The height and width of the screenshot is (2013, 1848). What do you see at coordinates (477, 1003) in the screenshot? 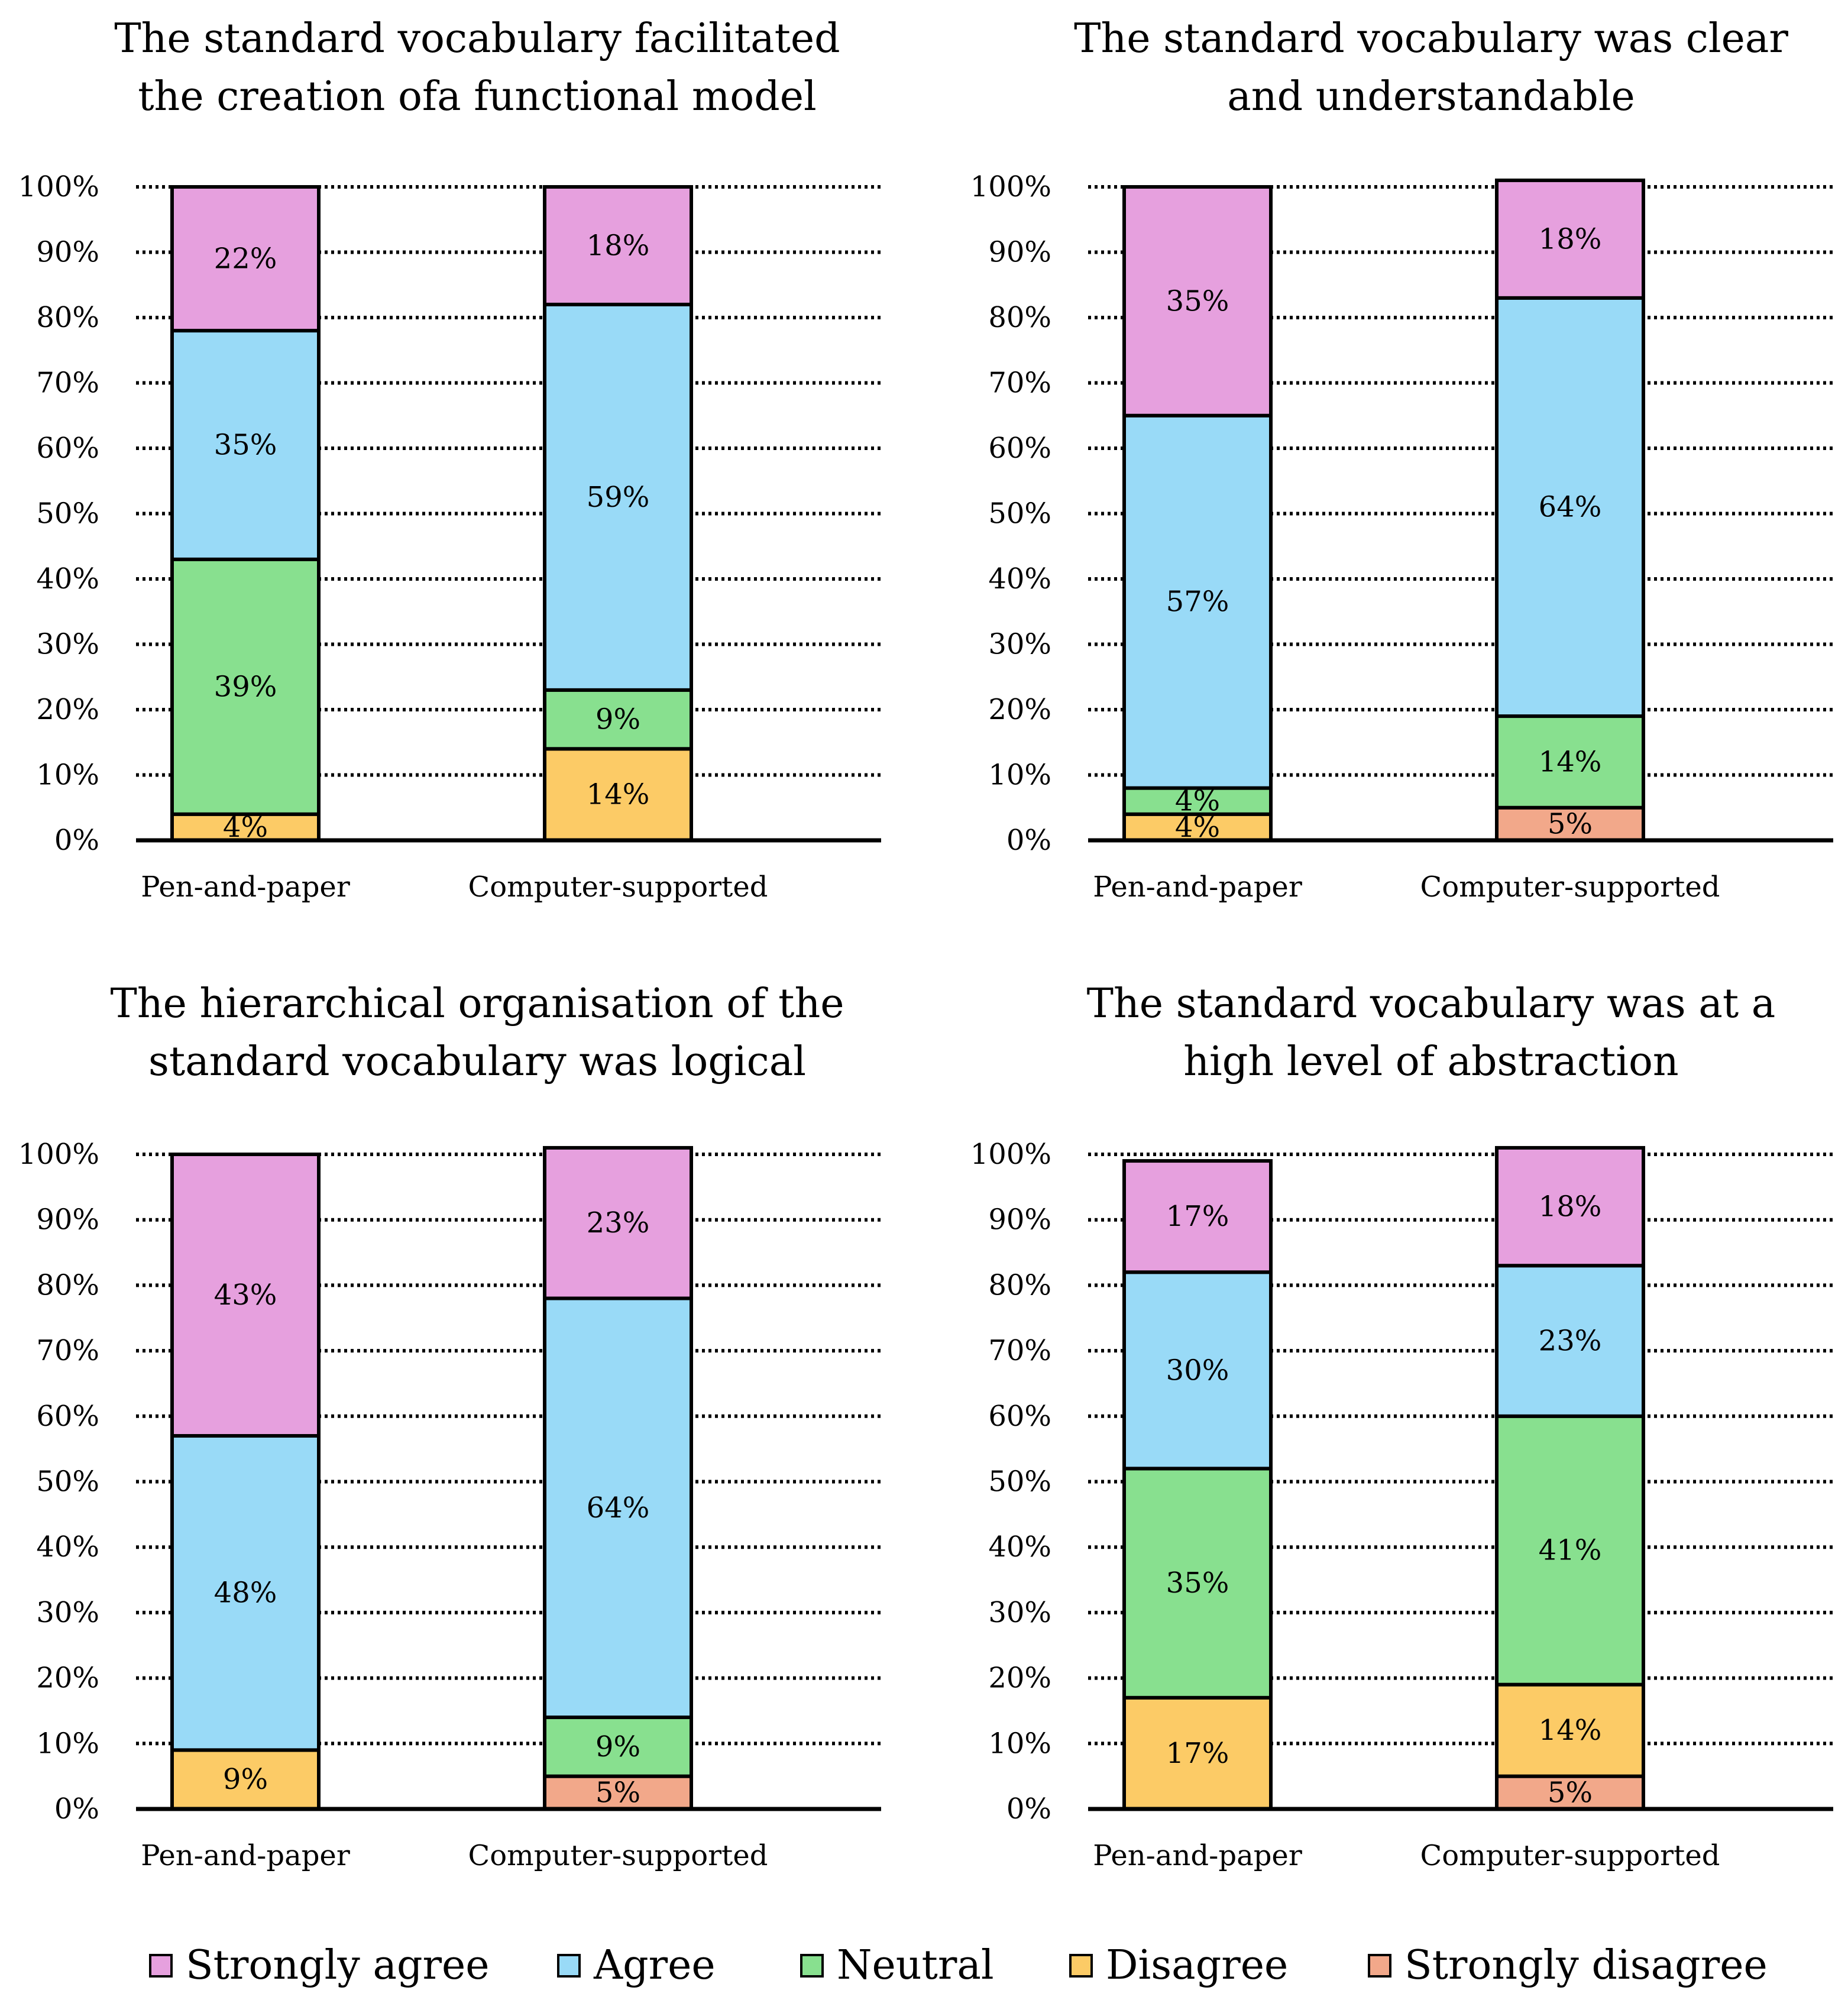
I see `chart-title-line-1: The hierarchical organisation of the` at bounding box center [477, 1003].